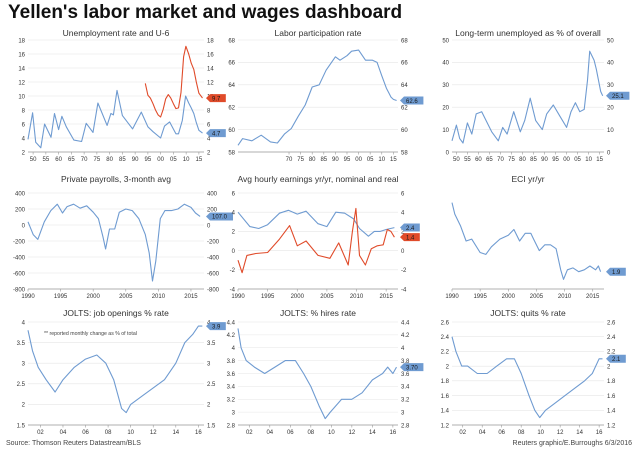 Image resolution: width=640 pixels, height=453 pixels. I want to click on x-tick-label: 2005, so click(537, 297).